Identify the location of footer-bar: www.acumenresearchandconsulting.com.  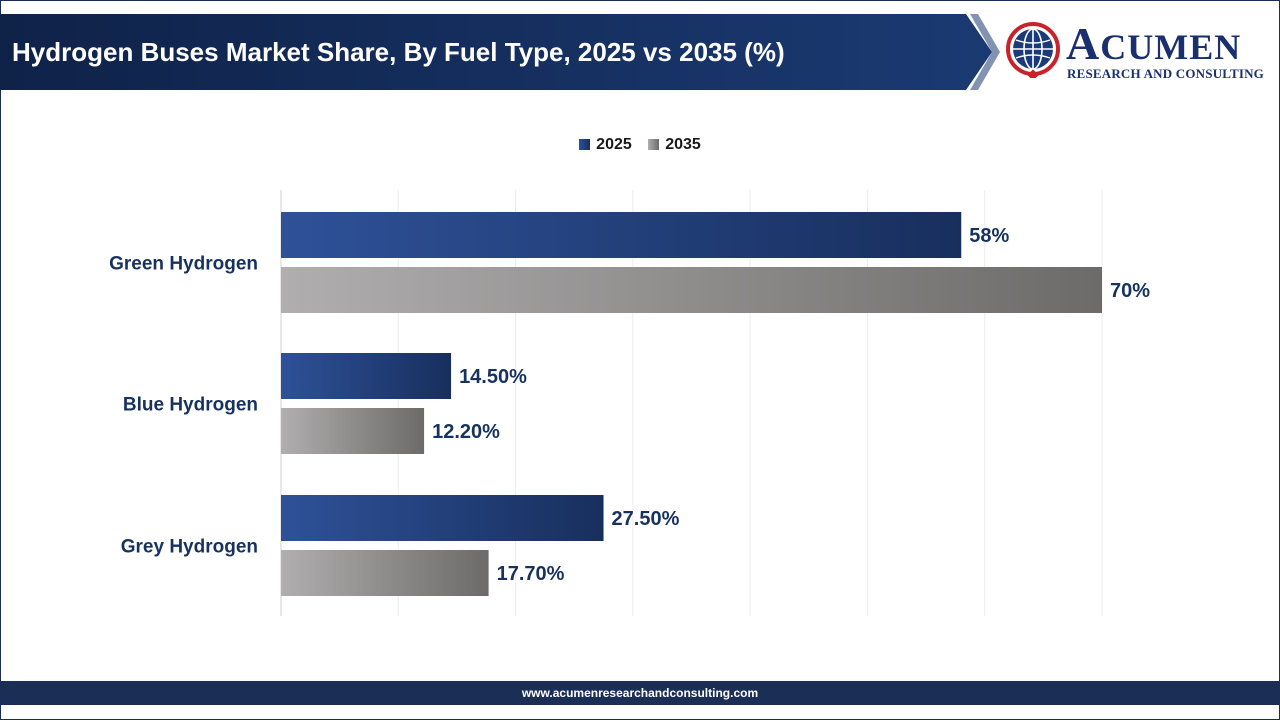
(640, 693).